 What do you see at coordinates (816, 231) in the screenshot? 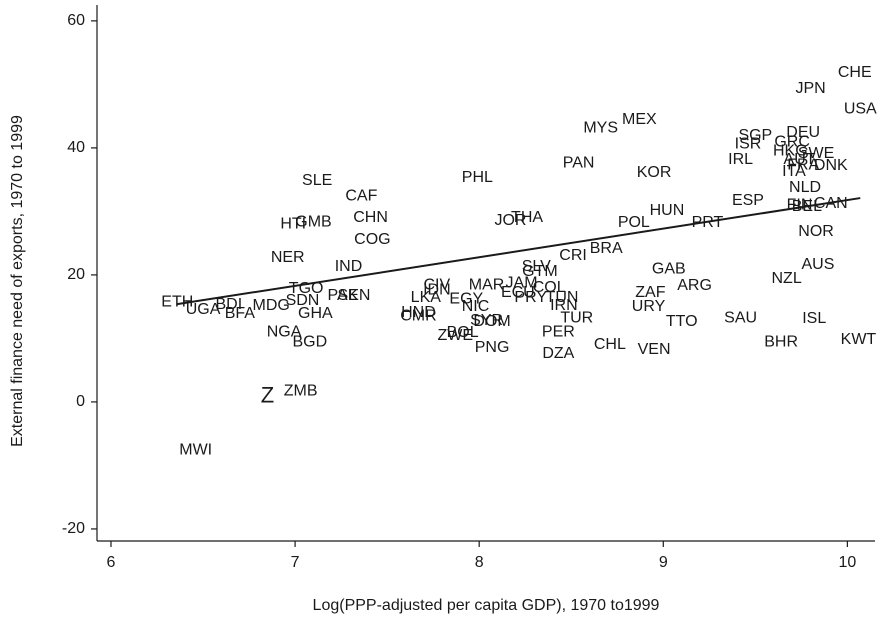
I see `point-label: NOR` at bounding box center [816, 231].